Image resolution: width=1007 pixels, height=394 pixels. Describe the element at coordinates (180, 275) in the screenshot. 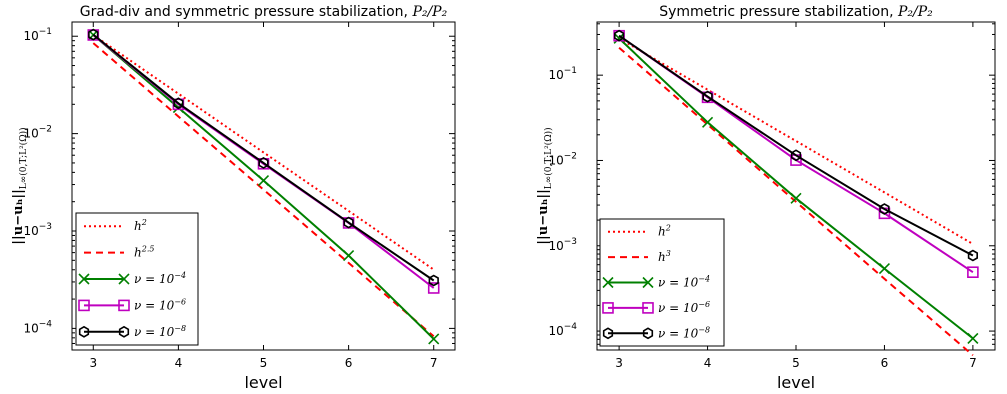

I see `legend-label-sup: −4` at that location.